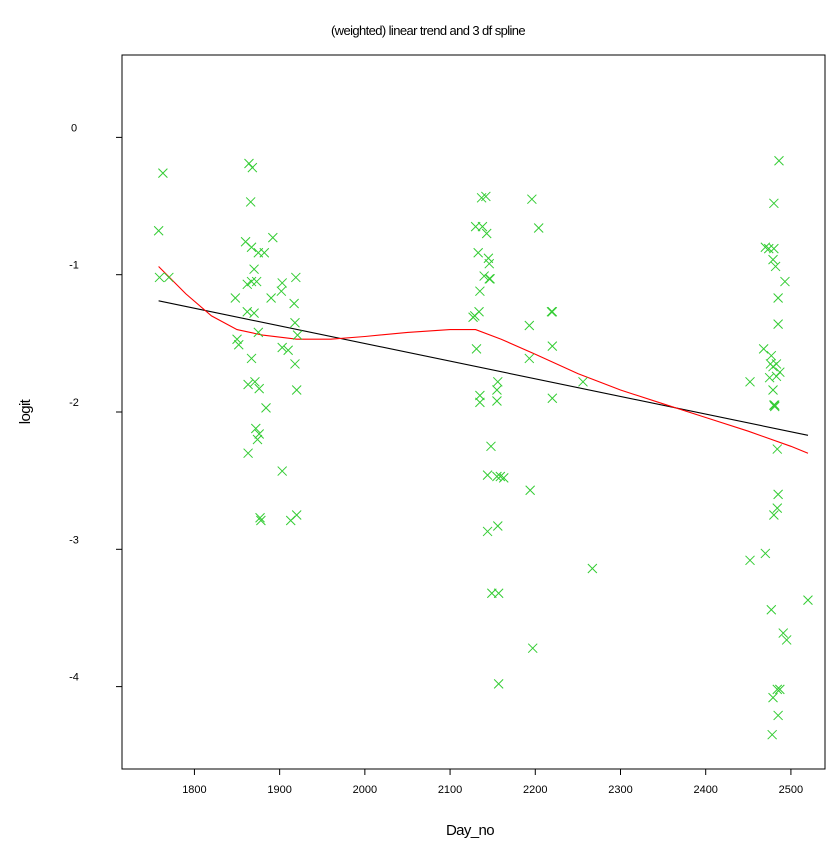  Describe the element at coordinates (365, 790) in the screenshot. I see `x-tick-label: 2000` at that location.